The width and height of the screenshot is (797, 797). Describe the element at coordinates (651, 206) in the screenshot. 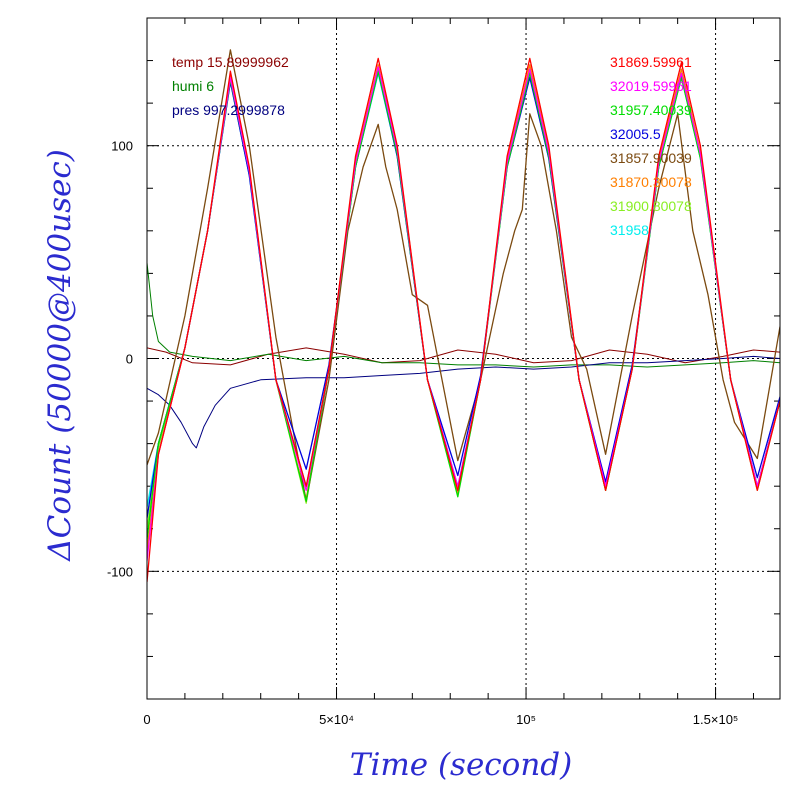

I see `legend-series-entry: 31900.80078` at that location.